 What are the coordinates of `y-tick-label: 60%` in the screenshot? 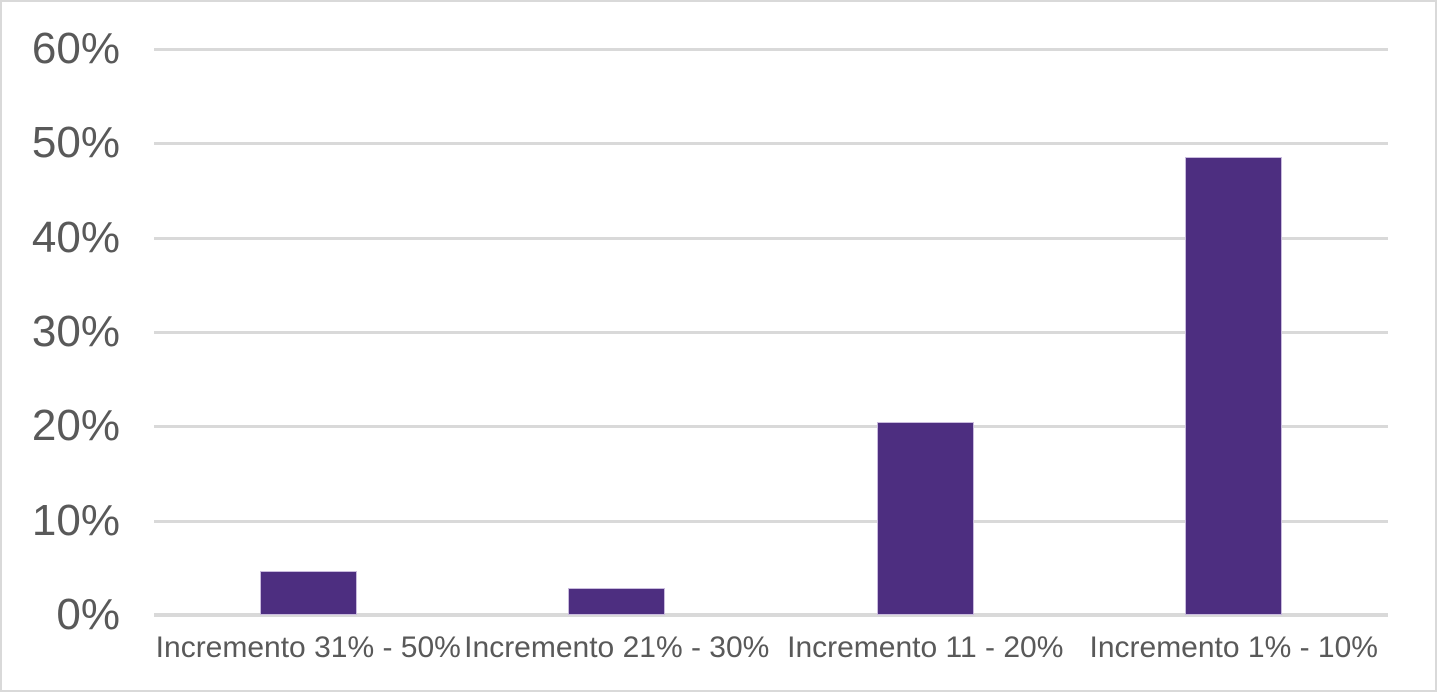 It's located at (75, 48).